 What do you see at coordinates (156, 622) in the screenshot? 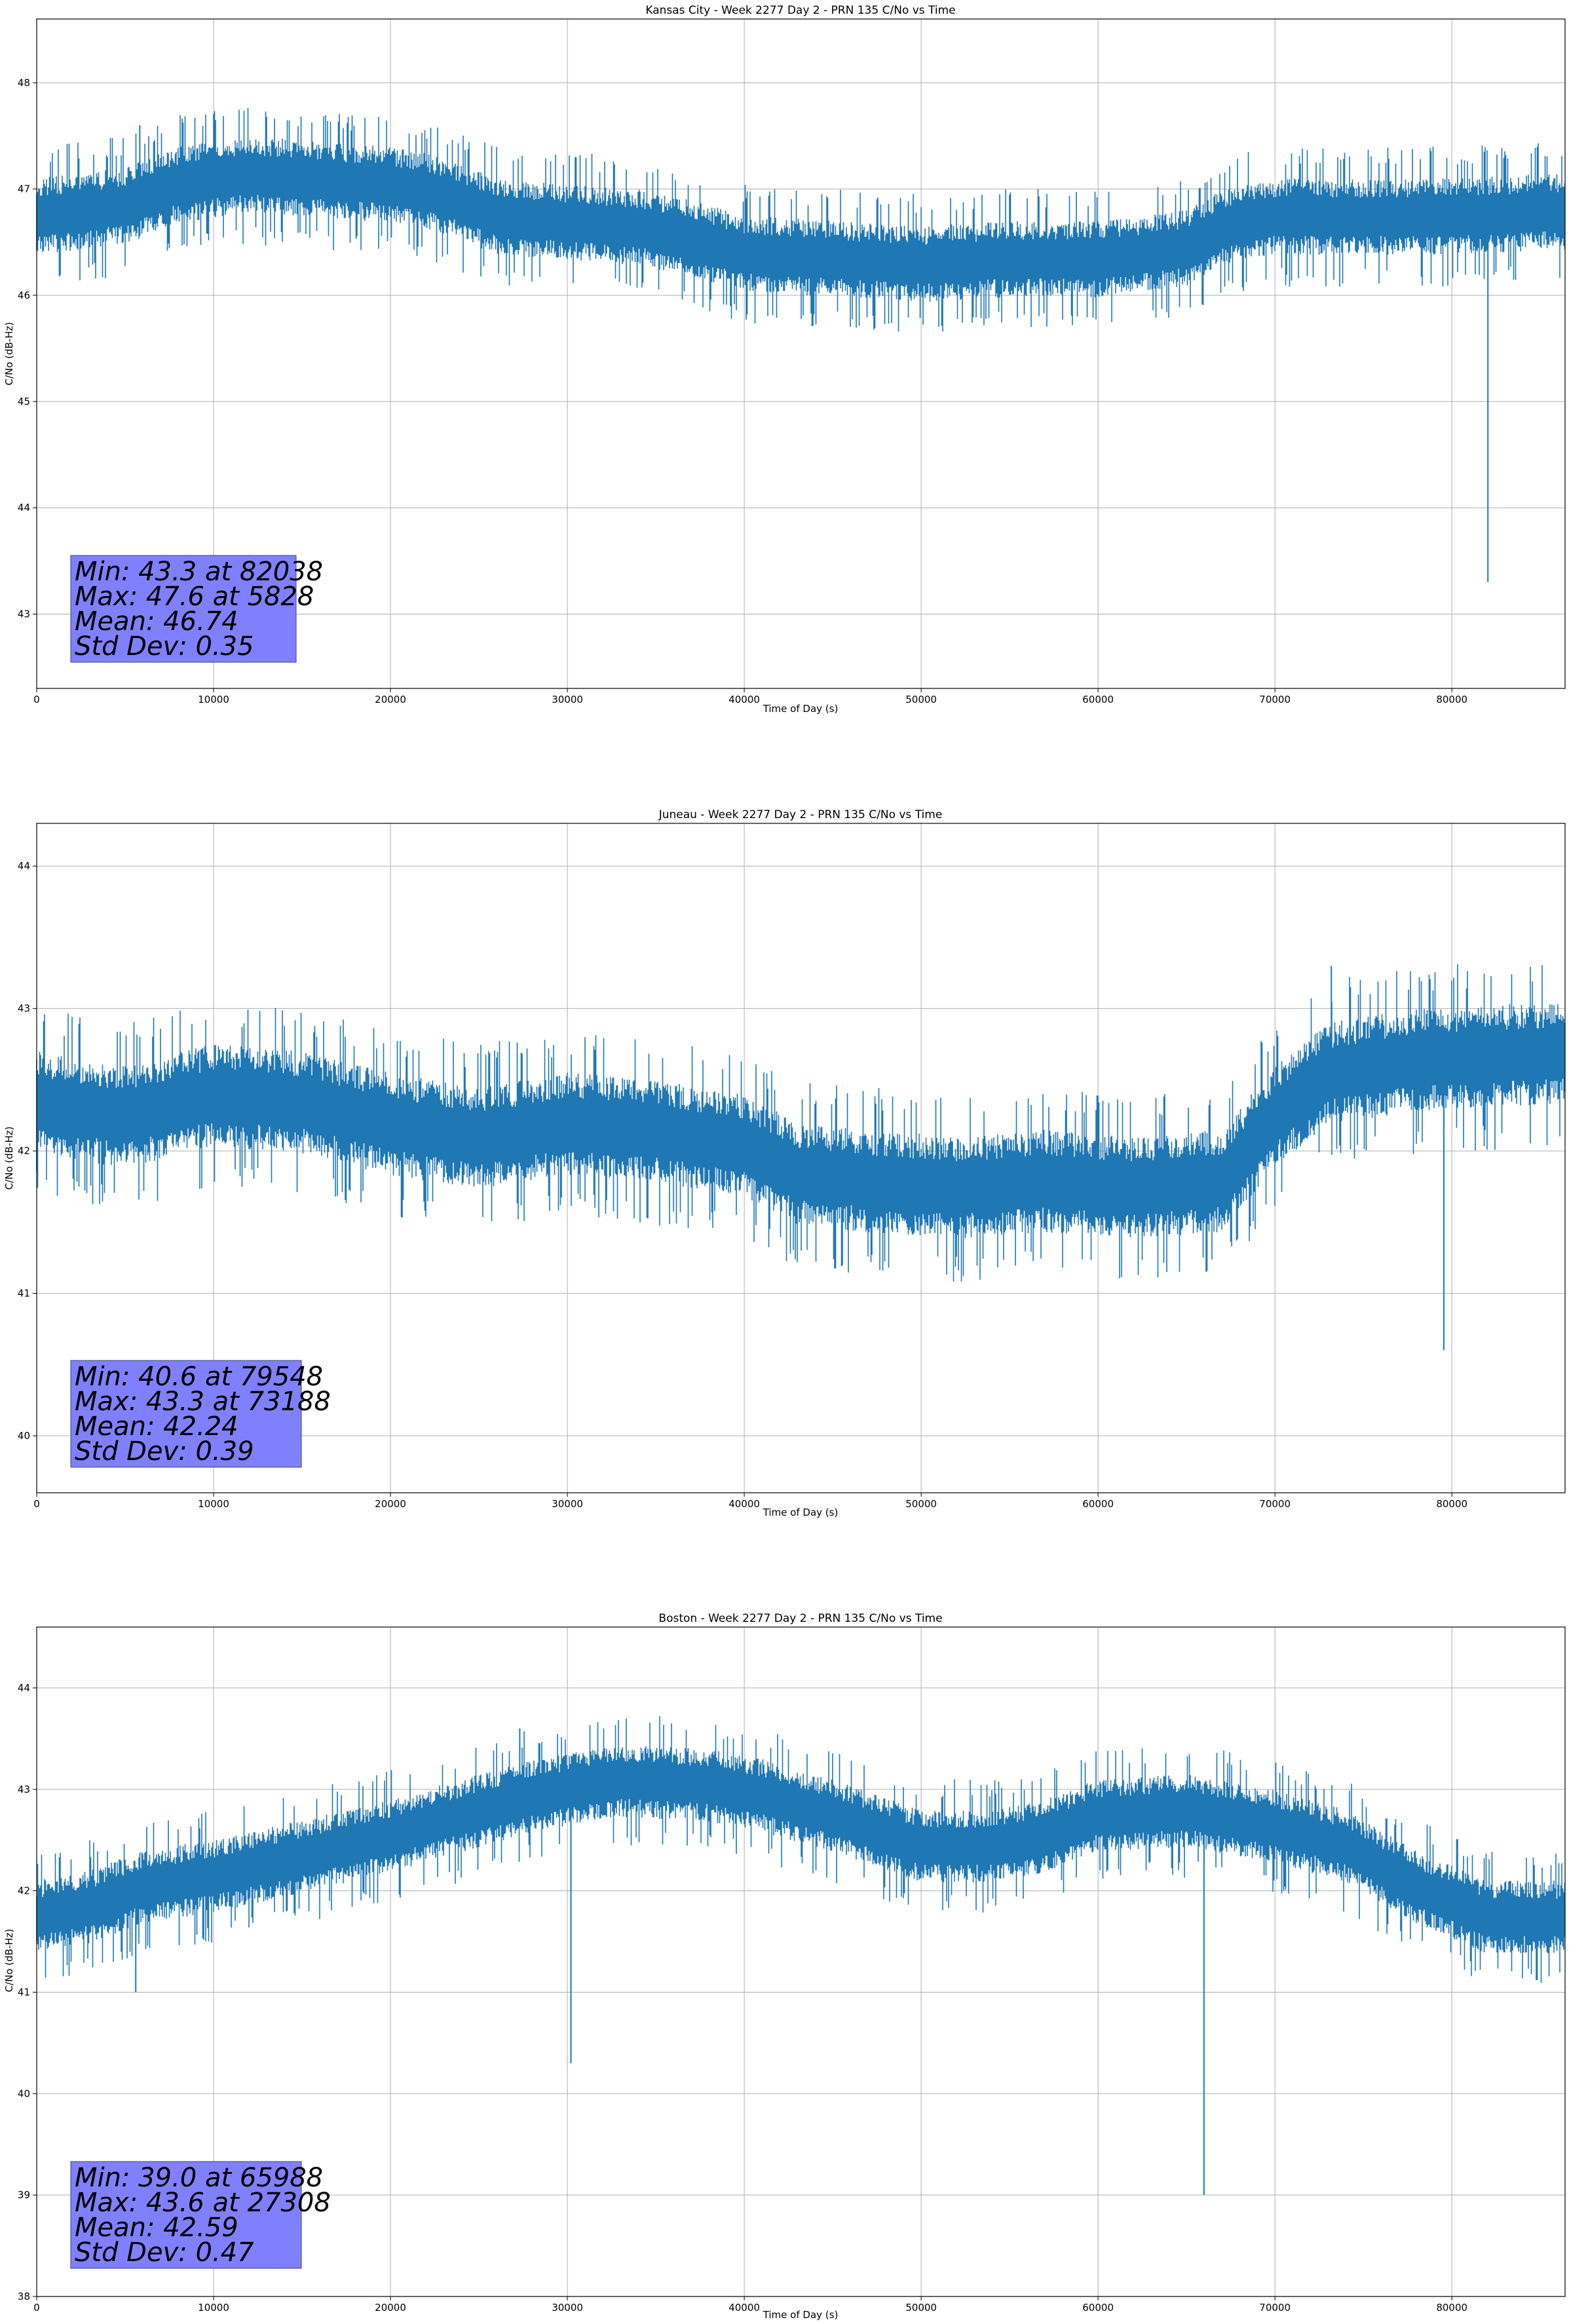
I see `stats-mean: Mean: 46.74` at bounding box center [156, 622].